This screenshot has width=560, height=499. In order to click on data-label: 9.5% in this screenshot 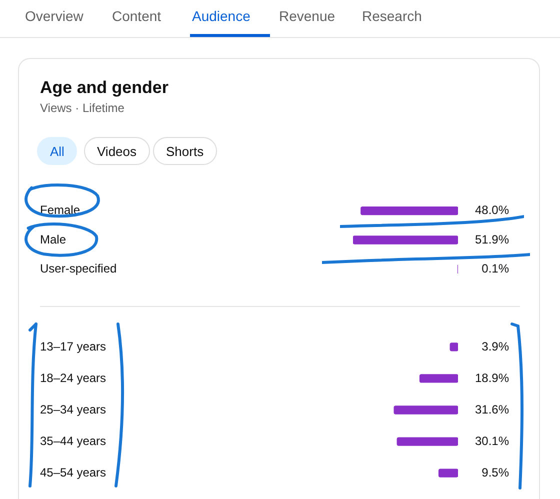, I will do `click(496, 472)`.